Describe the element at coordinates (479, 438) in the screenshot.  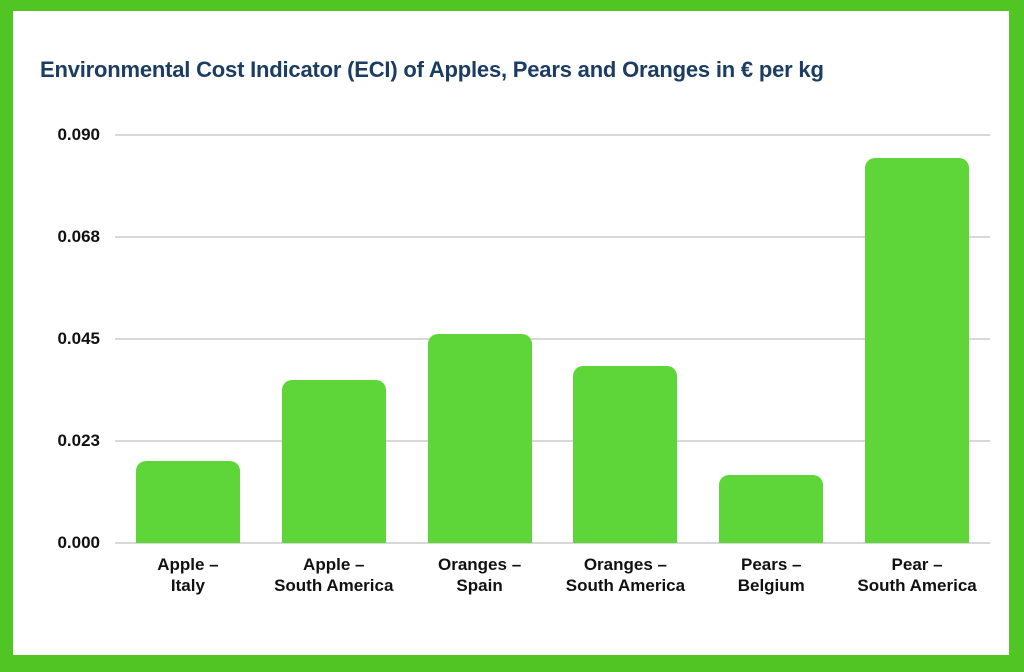
I see `bar-oranges-spain` at that location.